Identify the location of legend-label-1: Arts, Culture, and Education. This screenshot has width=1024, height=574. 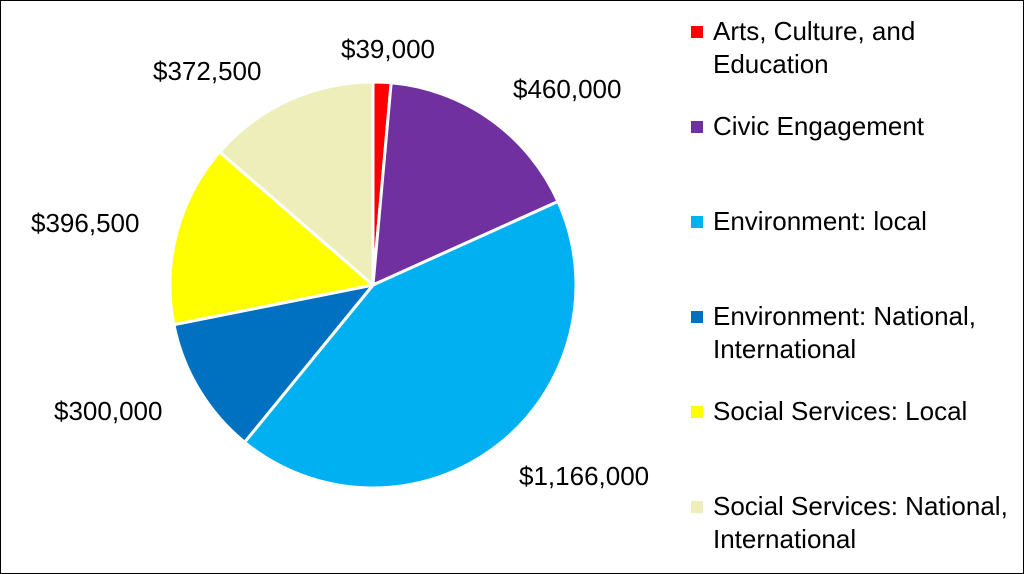
(814, 47).